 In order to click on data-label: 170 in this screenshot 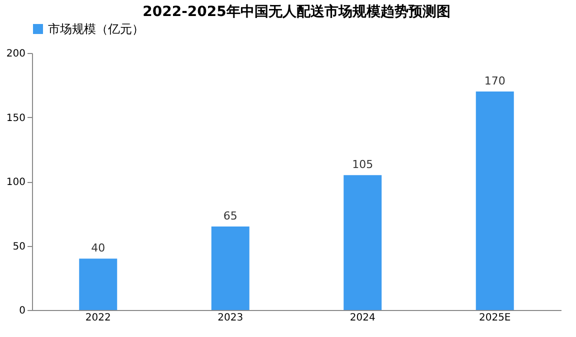, I will do `click(495, 81)`.